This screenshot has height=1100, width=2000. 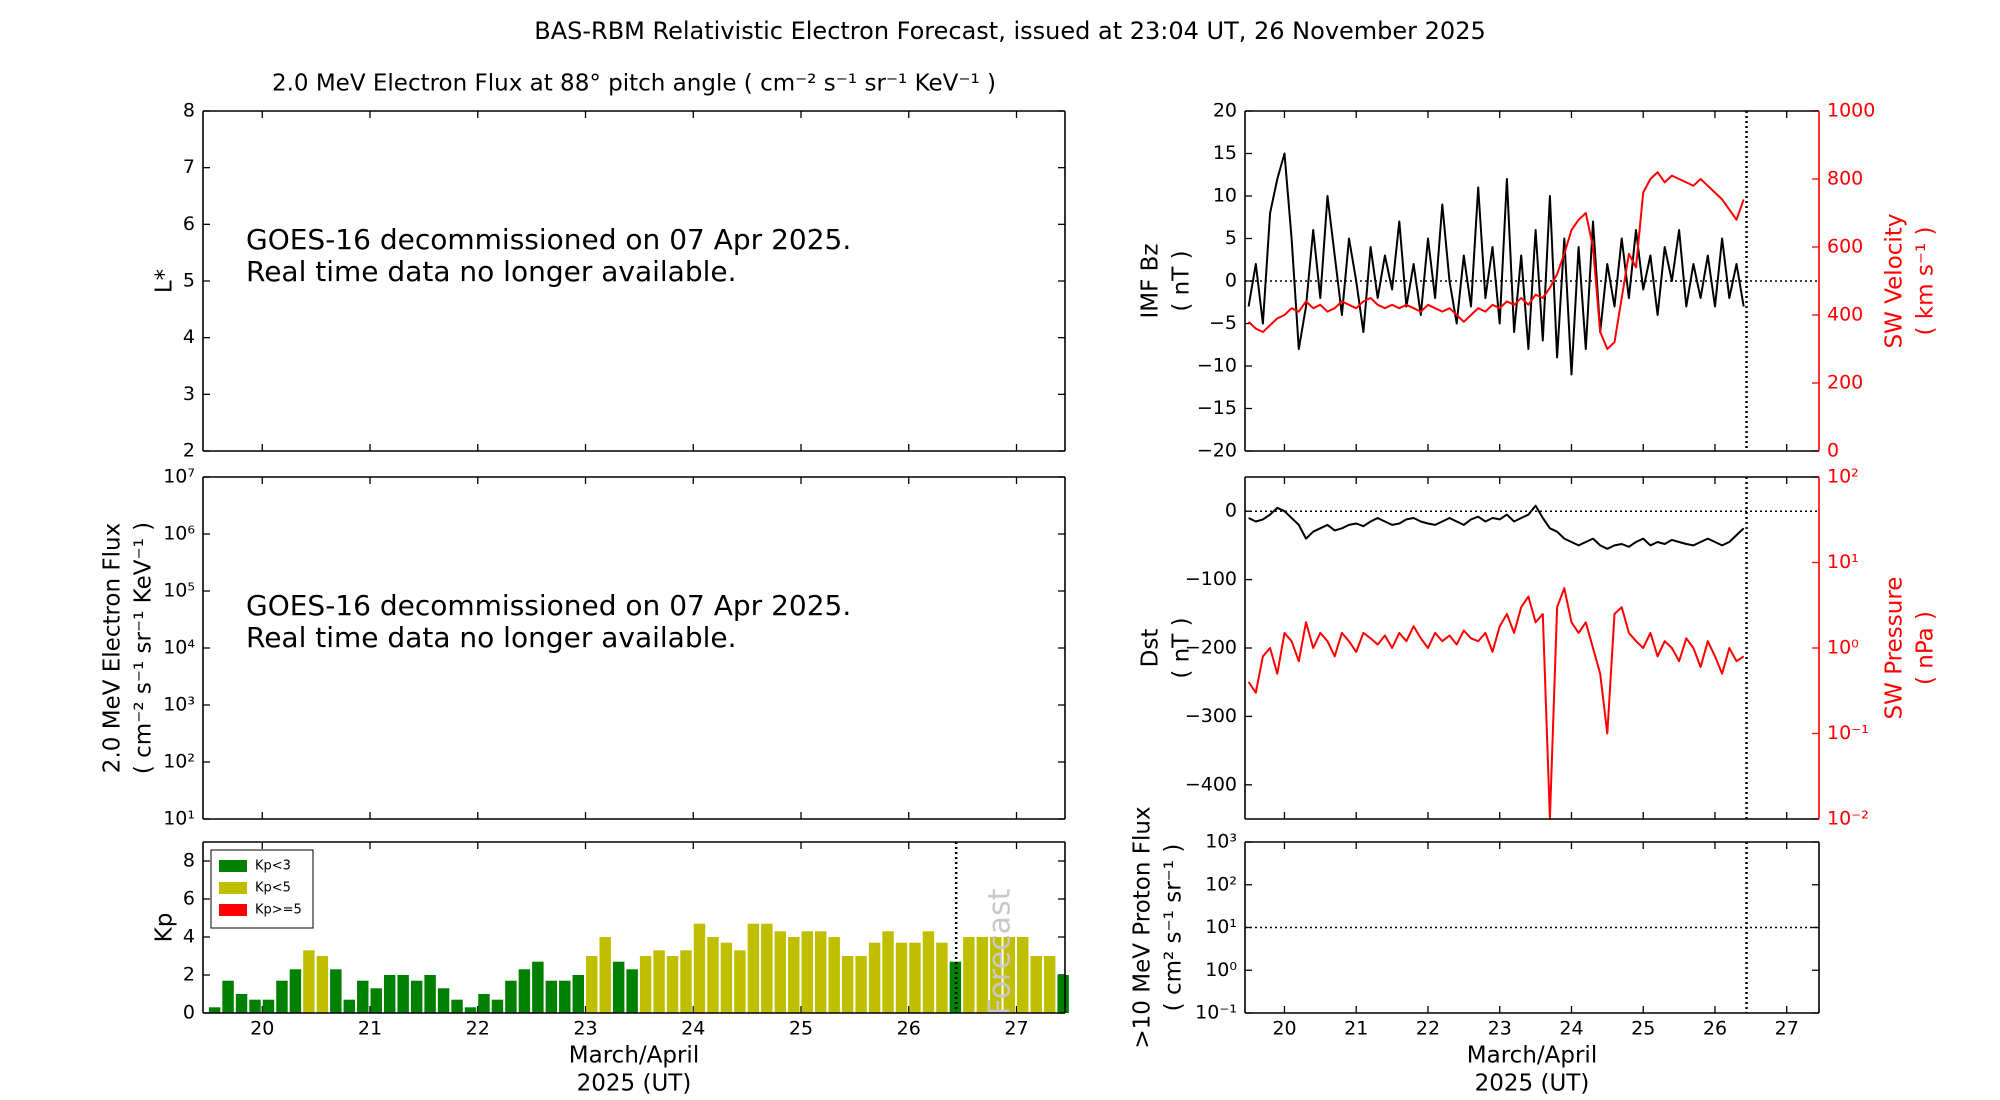 What do you see at coordinates (1151, 280) in the screenshot?
I see `y-axis-label: IMF Bz` at bounding box center [1151, 280].